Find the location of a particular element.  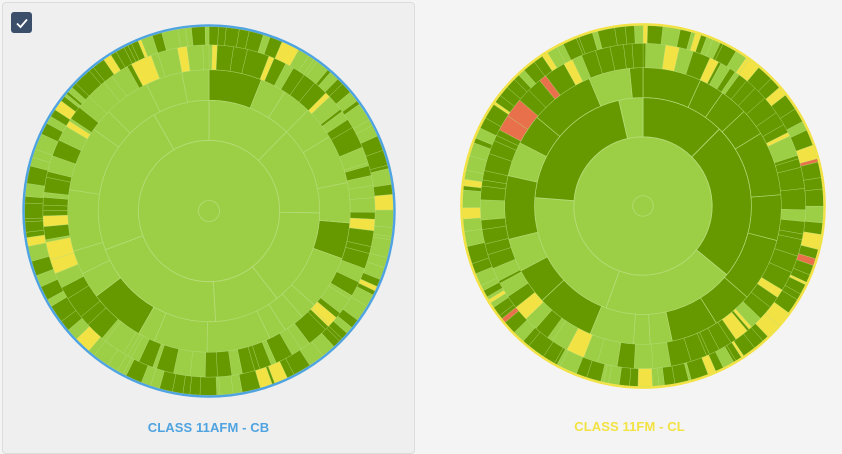

class-label: CLASS 11FM - CL is located at coordinates (629, 426).